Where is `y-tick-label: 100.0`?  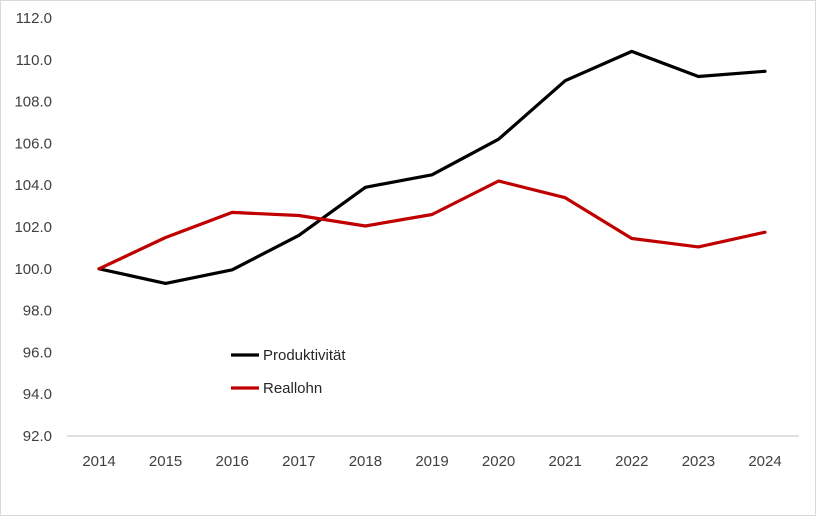
y-tick-label: 100.0 is located at coordinates (33, 269).